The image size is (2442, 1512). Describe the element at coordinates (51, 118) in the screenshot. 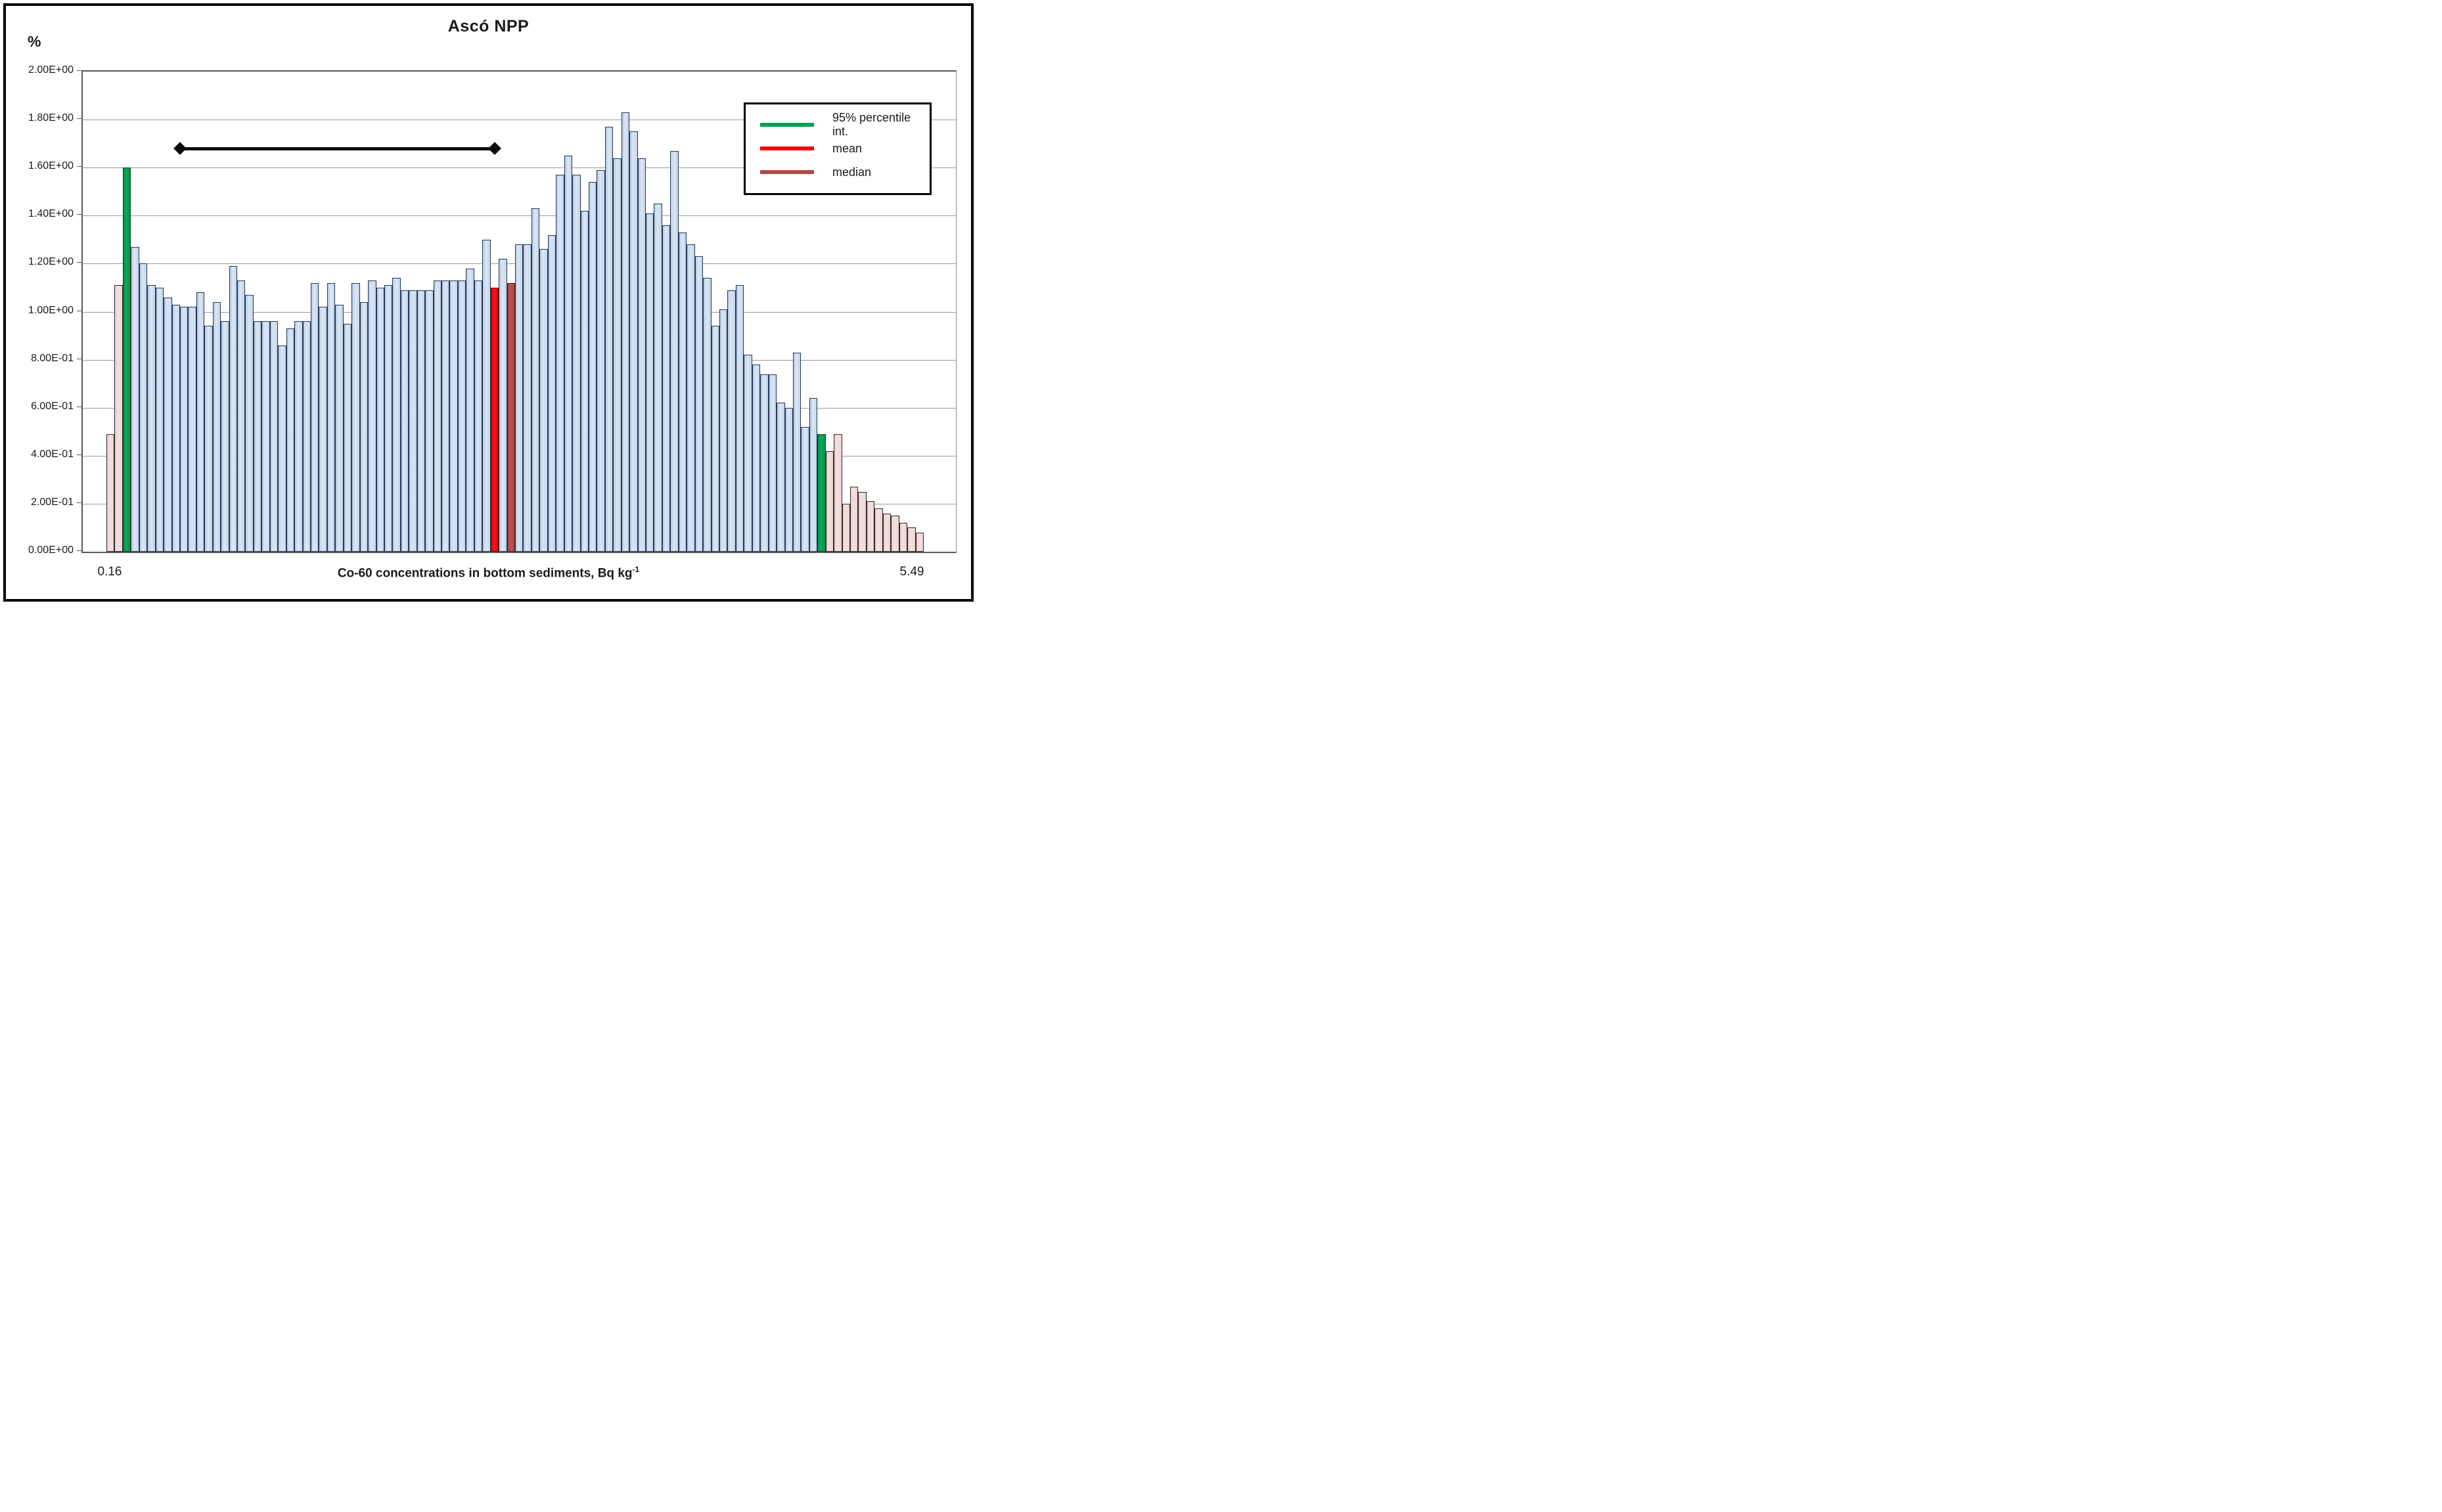

I see `y-tick-label: 1.80E+00` at that location.